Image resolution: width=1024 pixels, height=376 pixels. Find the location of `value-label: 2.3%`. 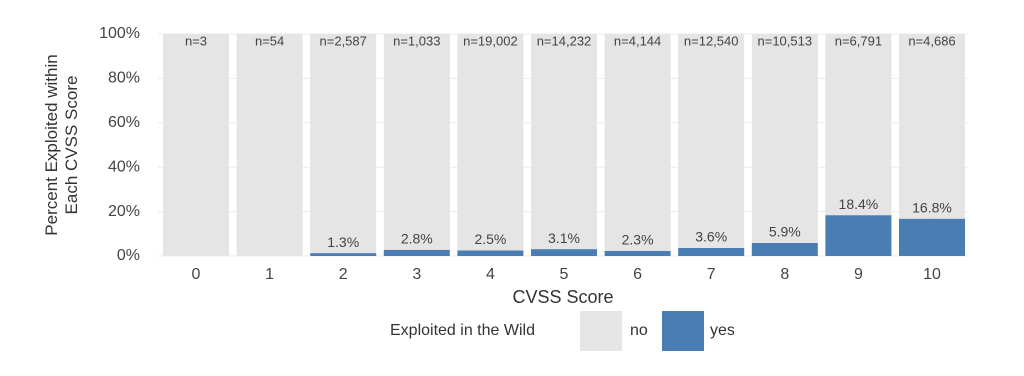

value-label: 2.3% is located at coordinates (638, 240).